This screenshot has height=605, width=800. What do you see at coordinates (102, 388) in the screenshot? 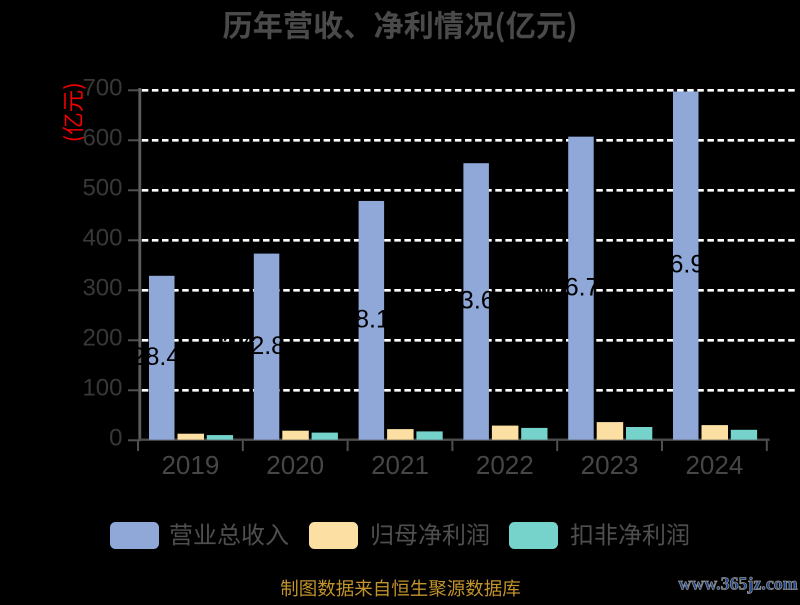
I see `svg-text: 100` at bounding box center [102, 388].